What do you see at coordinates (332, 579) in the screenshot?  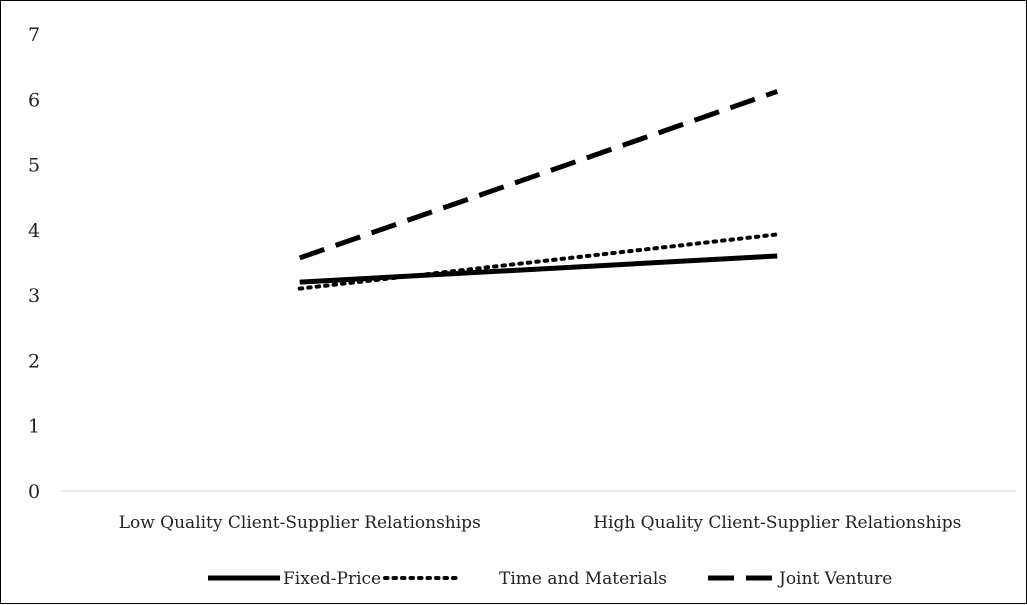 I see `legend-label: Fixed-Price` at bounding box center [332, 579].